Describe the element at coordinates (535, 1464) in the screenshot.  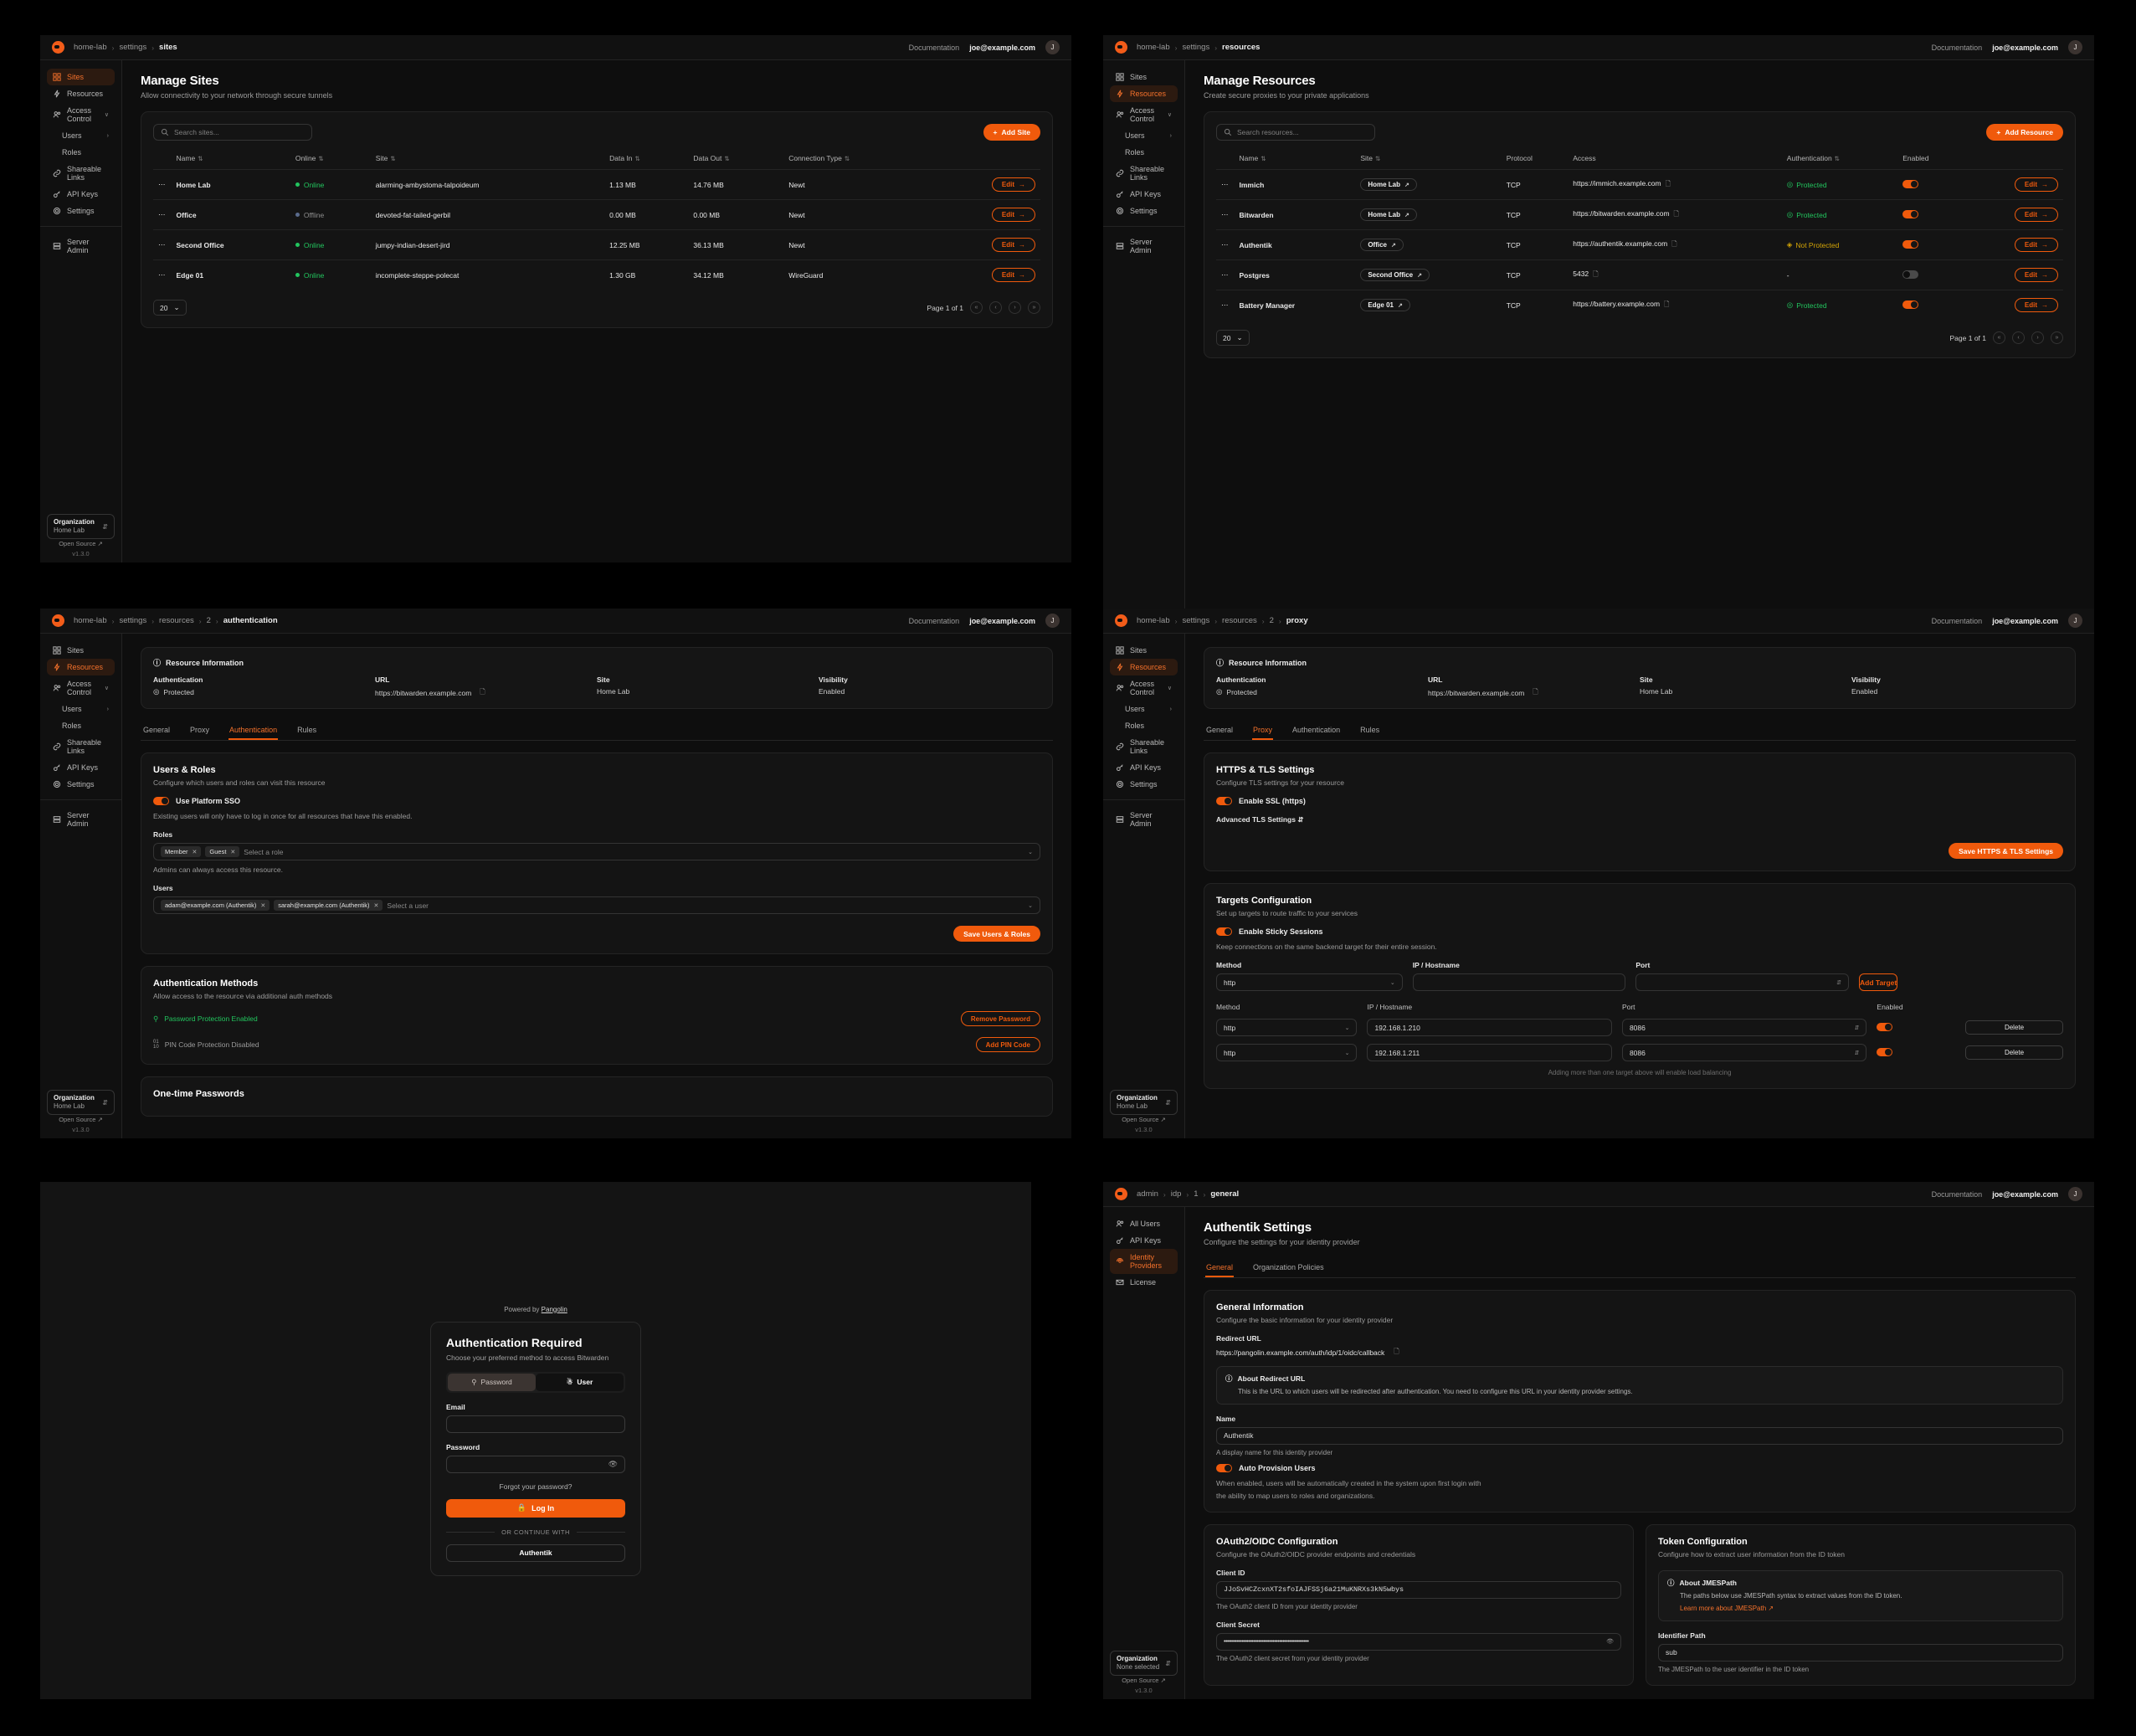
I see `password-field: 👁` at that location.